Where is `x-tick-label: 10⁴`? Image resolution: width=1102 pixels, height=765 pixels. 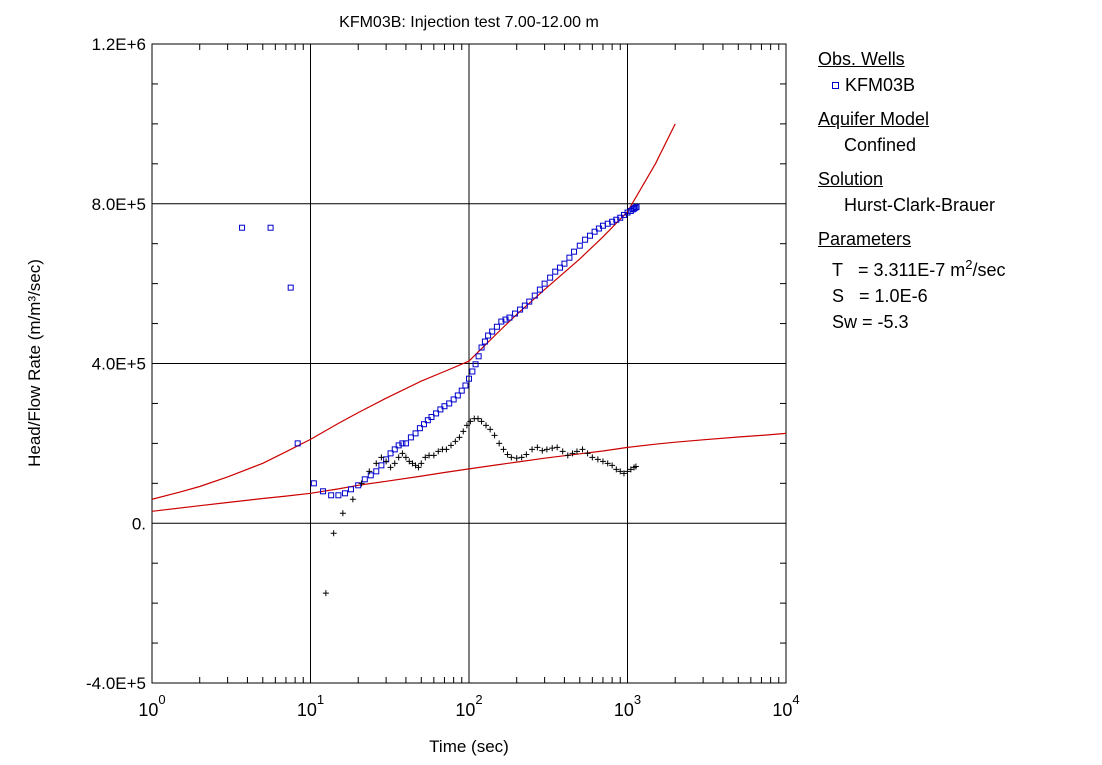 x-tick-label: 10⁴ is located at coordinates (785, 706).